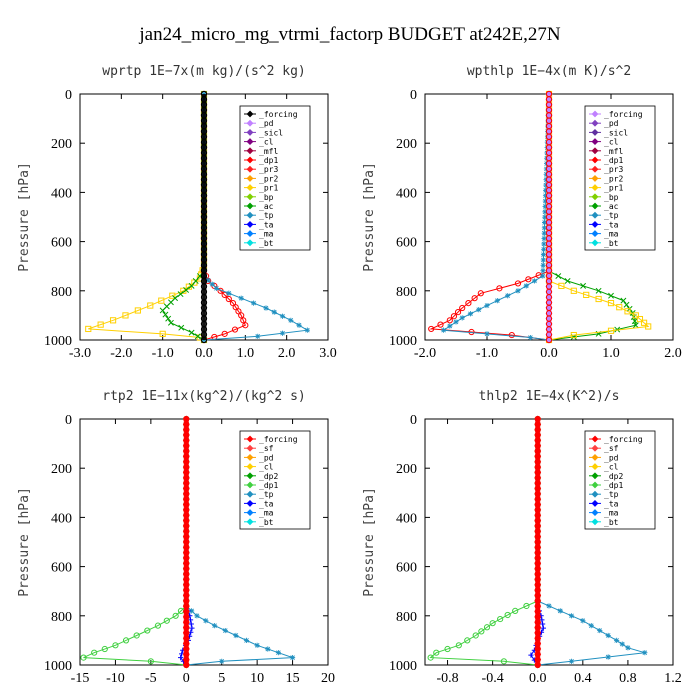 The image size is (700, 700). Describe the element at coordinates (496, 217) in the screenshot. I see `series-tp` at that location.